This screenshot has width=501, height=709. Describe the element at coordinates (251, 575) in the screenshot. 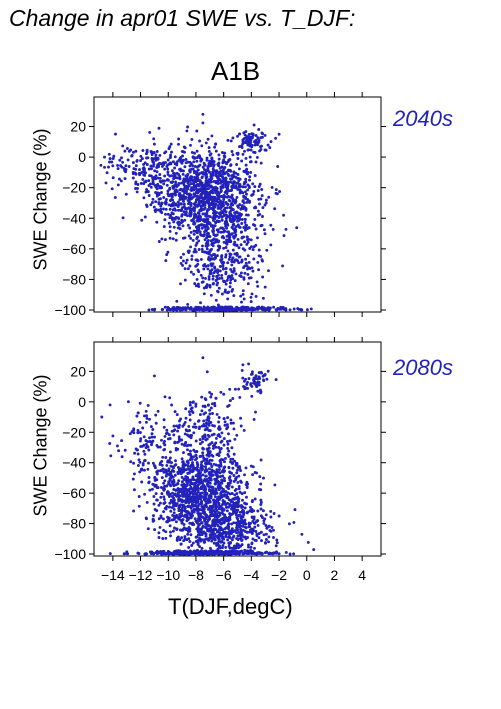

I see `x-tick-label: −4` at that location.